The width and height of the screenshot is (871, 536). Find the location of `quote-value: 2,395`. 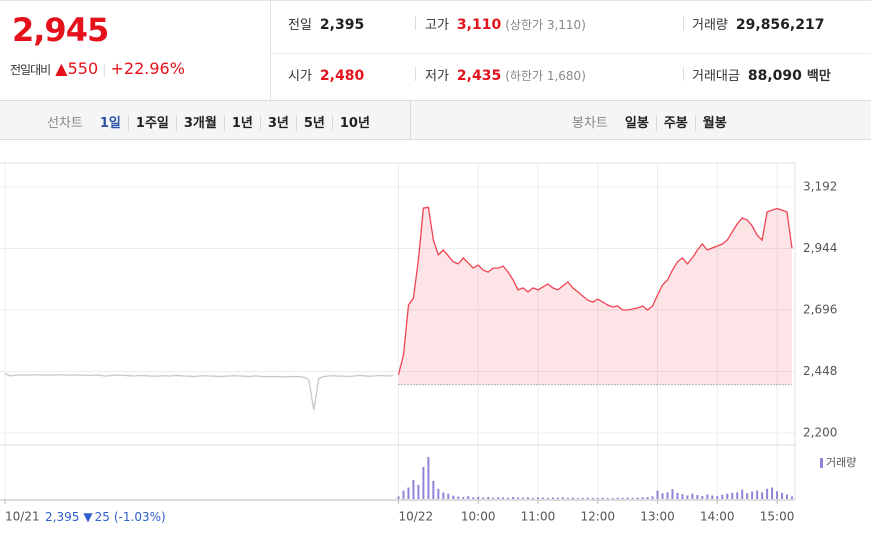

quote-value: 2,395 is located at coordinates (342, 25).